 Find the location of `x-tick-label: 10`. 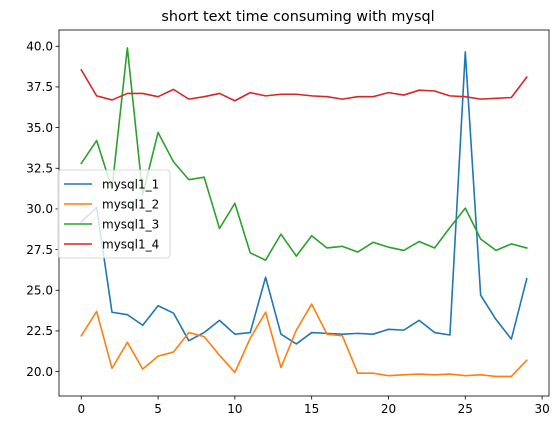

x-tick-label: 10 is located at coordinates (234, 409).